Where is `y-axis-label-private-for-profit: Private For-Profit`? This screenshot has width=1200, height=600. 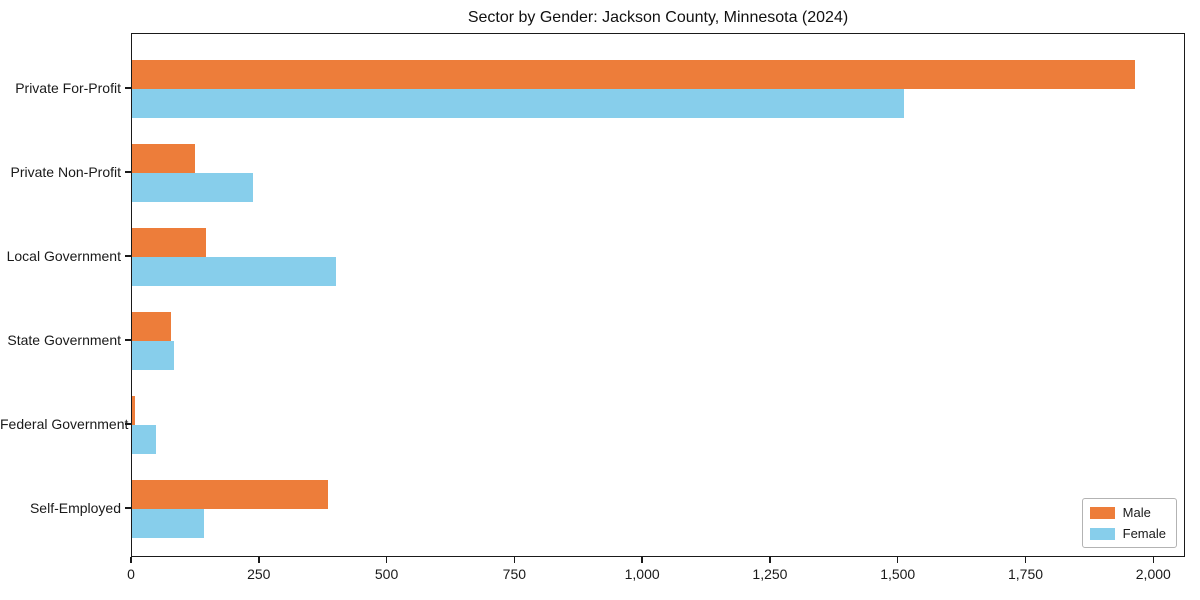
y-axis-label-private-for-profit: Private For-Profit is located at coordinates (68, 88).